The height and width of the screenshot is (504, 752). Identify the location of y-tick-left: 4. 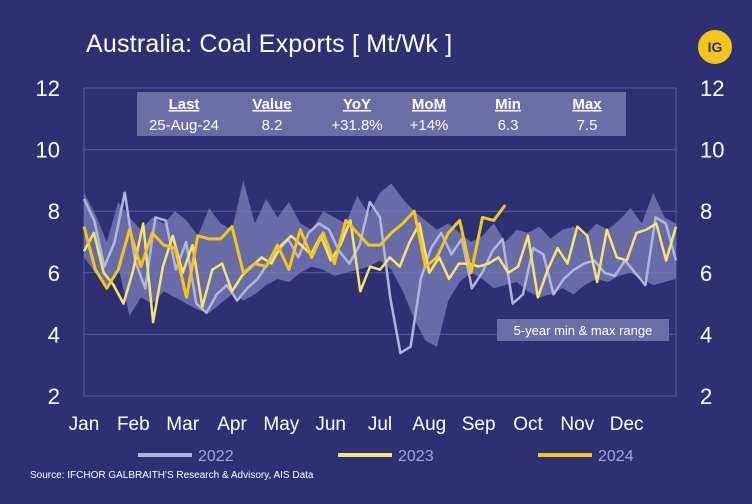
(54, 334).